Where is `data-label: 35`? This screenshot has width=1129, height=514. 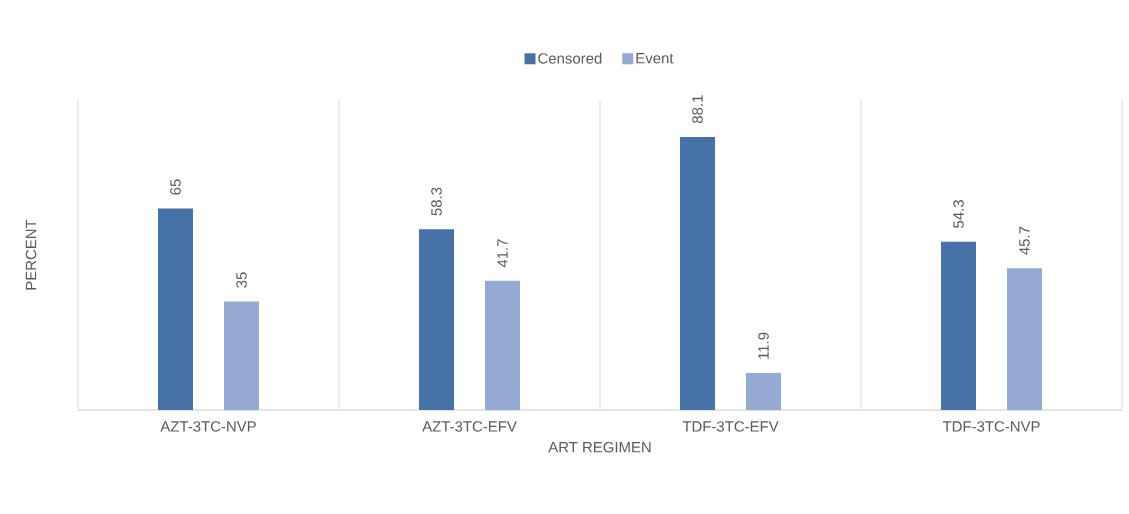
data-label: 35 is located at coordinates (241, 280).